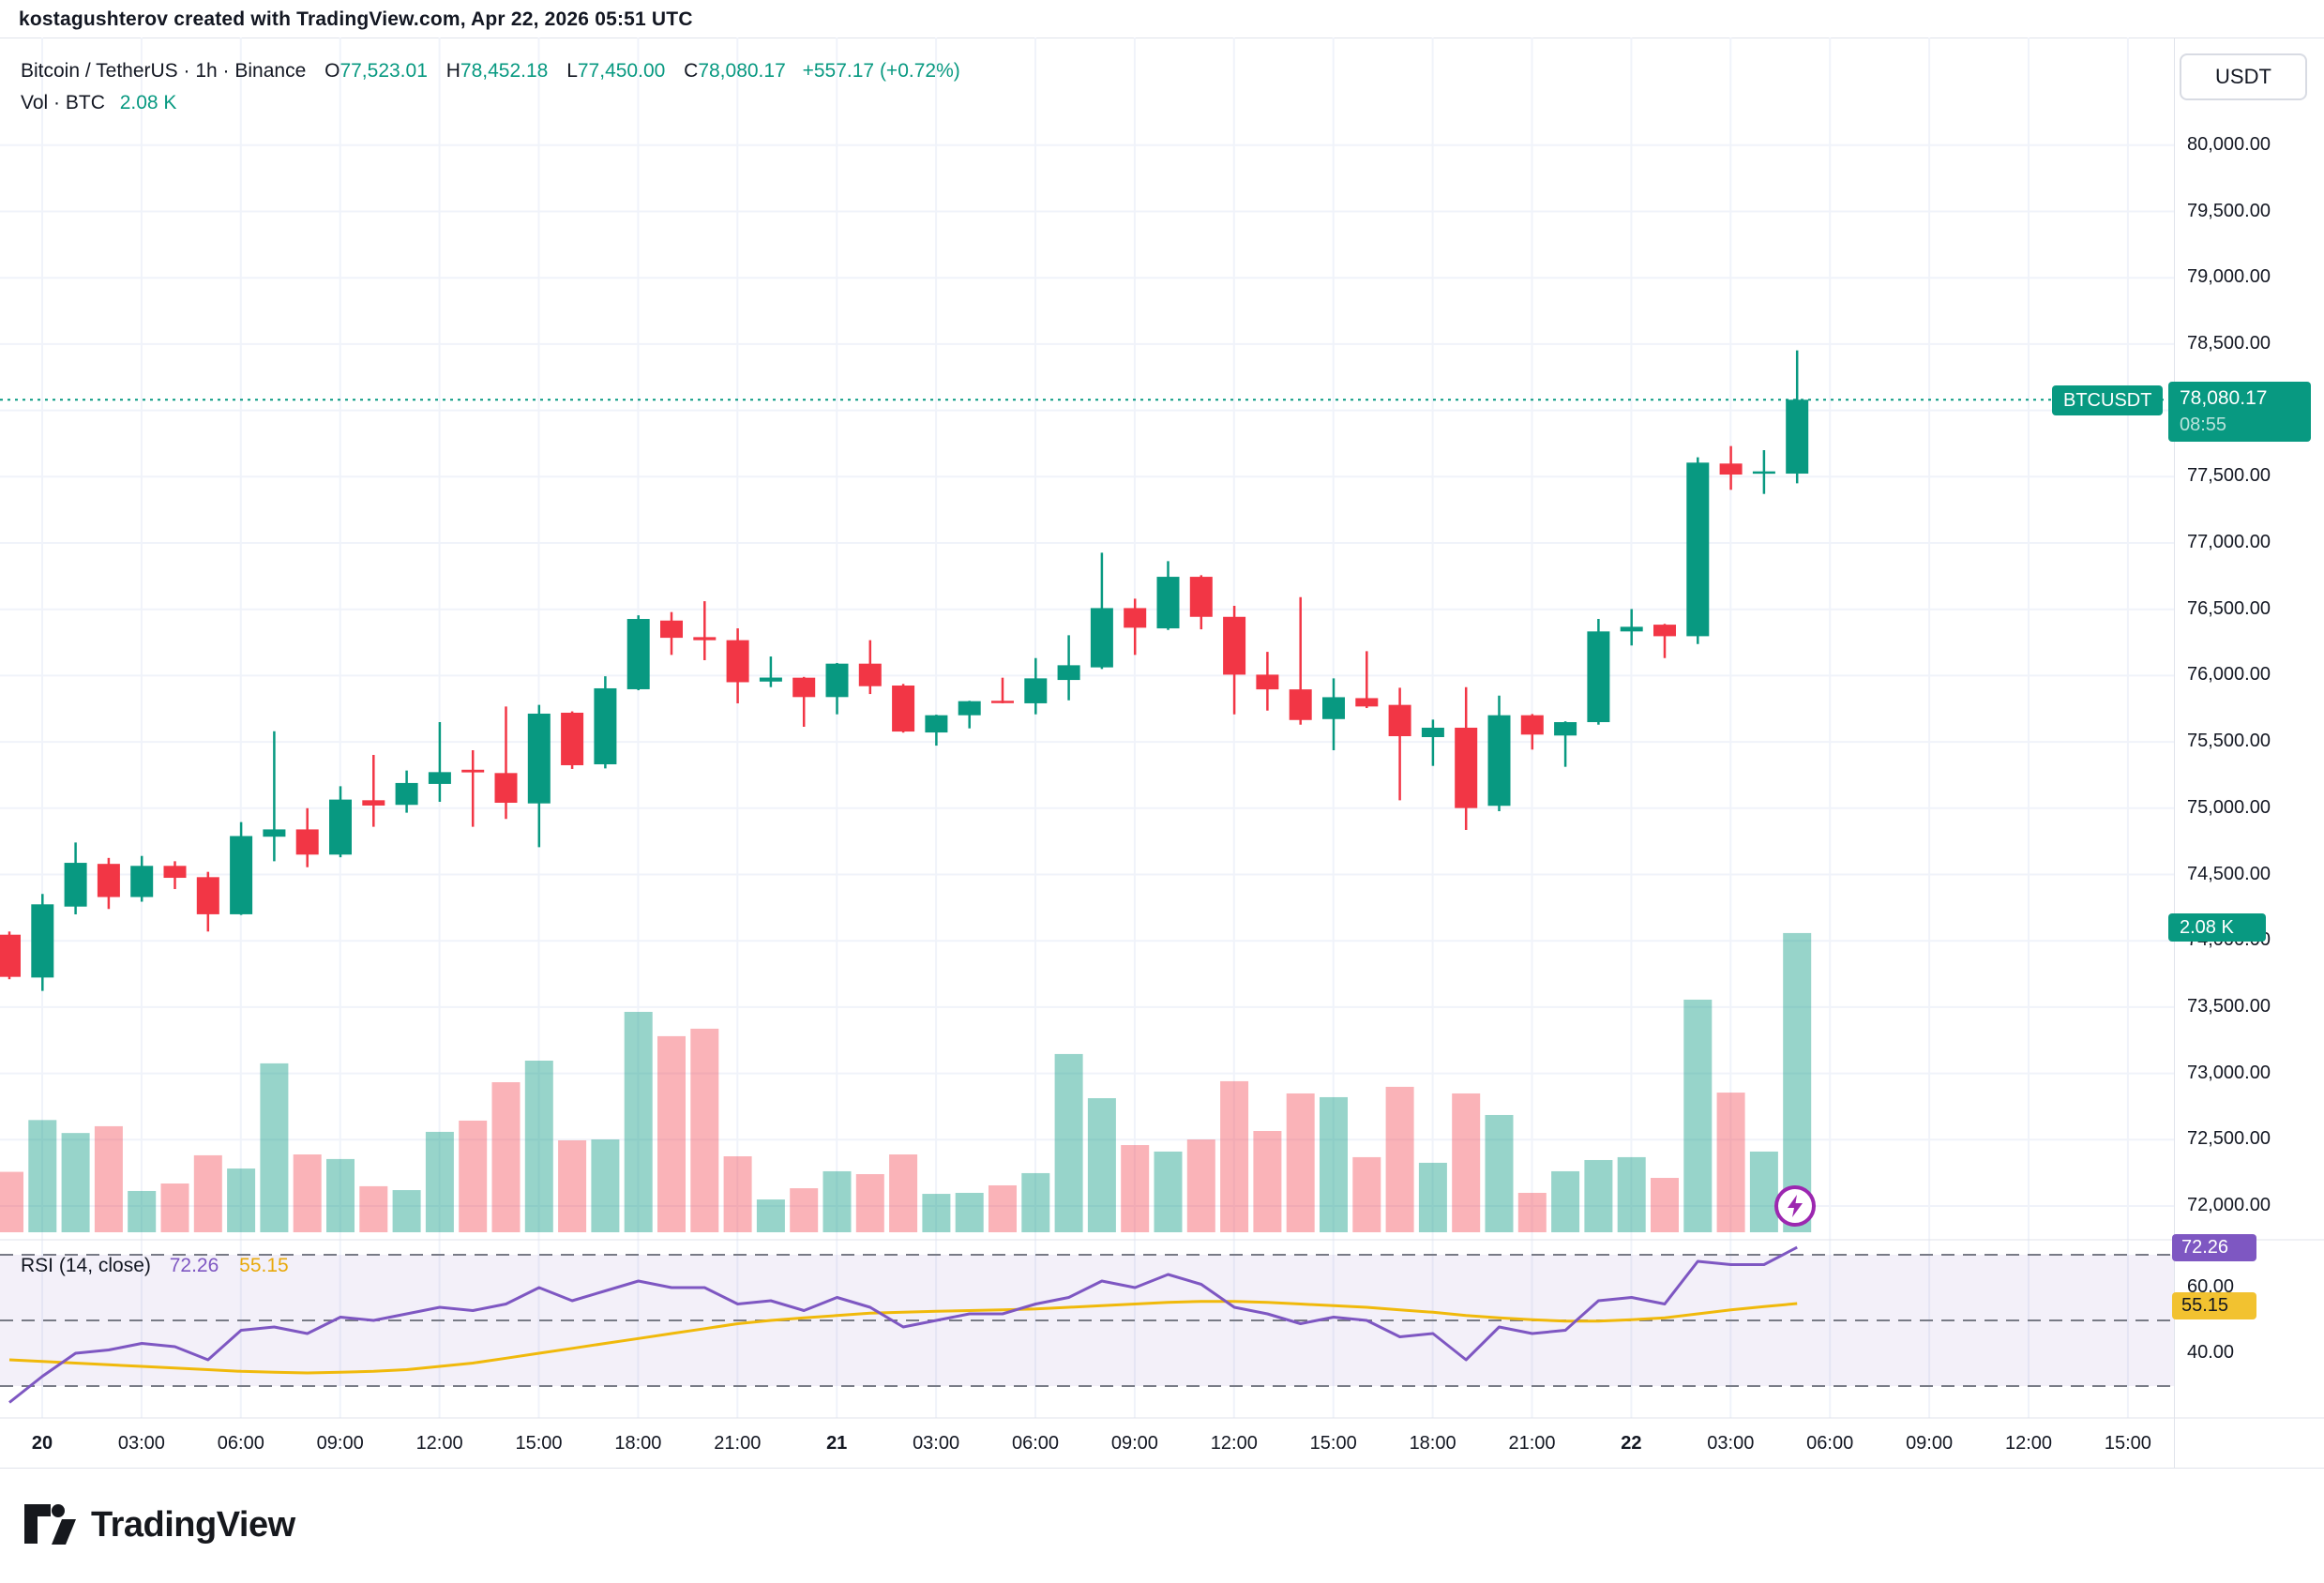  Describe the element at coordinates (2229, 210) in the screenshot. I see `price-axis-label: 79,500.00` at that location.